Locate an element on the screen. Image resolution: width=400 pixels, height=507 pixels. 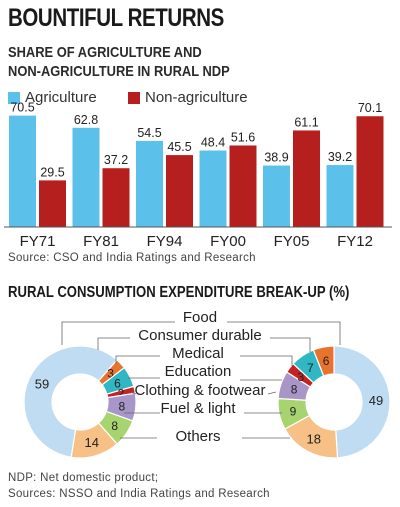
bar-agriculture-fy81 is located at coordinates (86, 177).